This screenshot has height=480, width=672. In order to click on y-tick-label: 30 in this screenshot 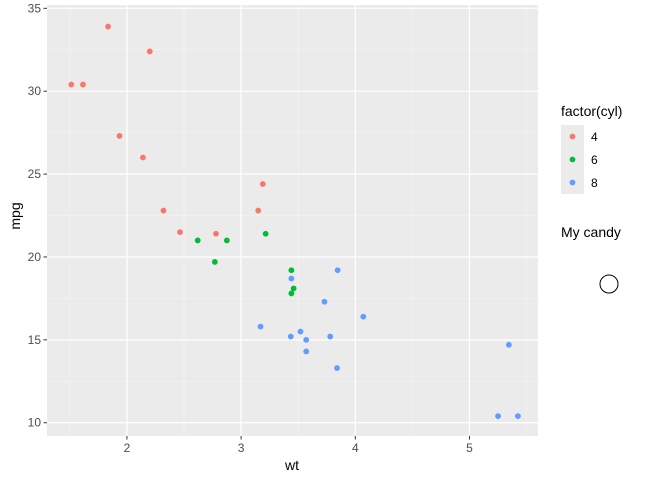, I will do `click(35, 91)`.